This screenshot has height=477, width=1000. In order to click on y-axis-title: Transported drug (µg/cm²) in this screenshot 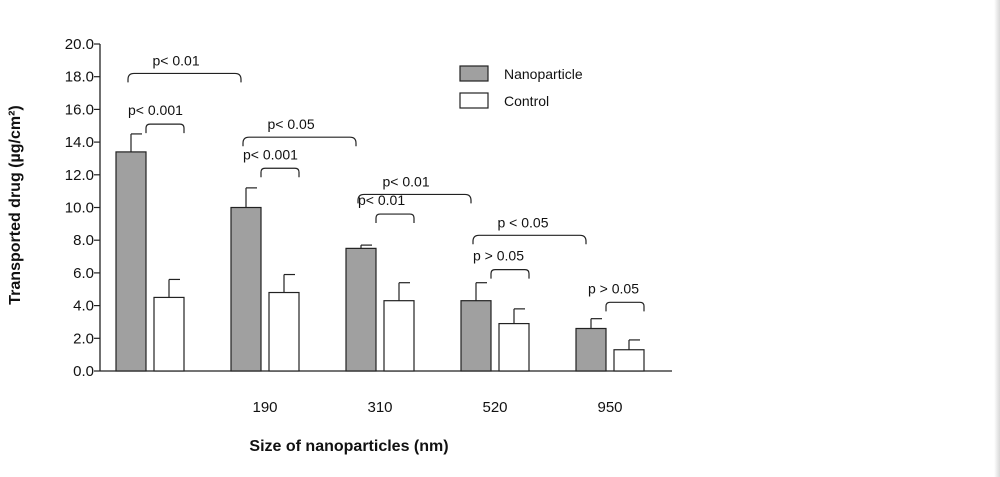, I will do `click(15, 204)`.